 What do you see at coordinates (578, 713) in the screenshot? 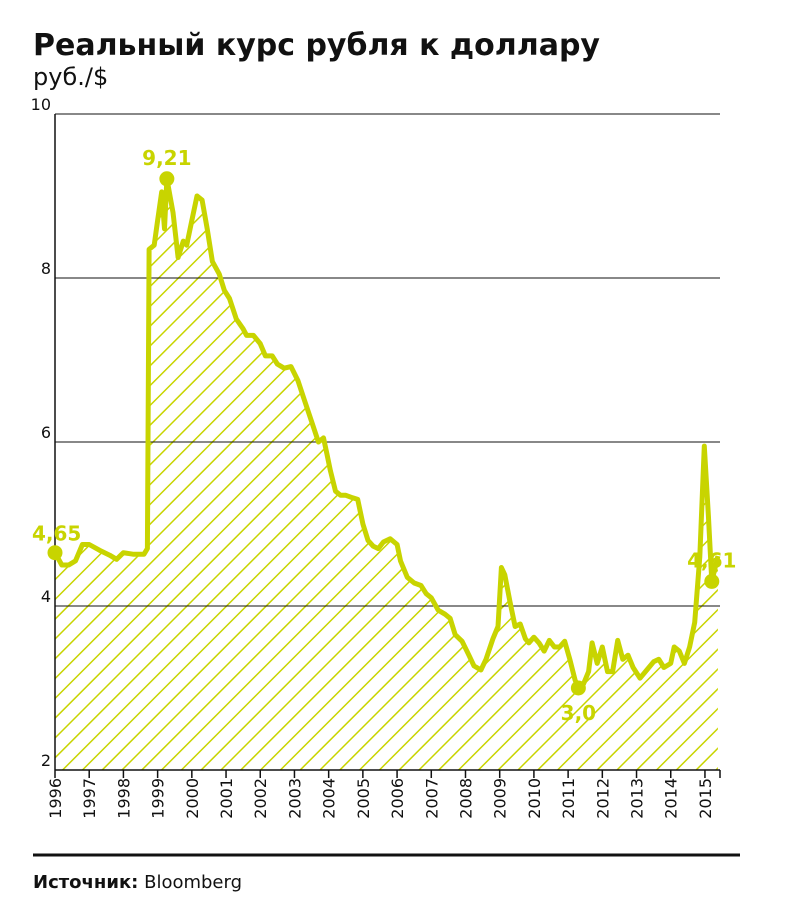
I see `value-label: 3,0` at bounding box center [578, 713].